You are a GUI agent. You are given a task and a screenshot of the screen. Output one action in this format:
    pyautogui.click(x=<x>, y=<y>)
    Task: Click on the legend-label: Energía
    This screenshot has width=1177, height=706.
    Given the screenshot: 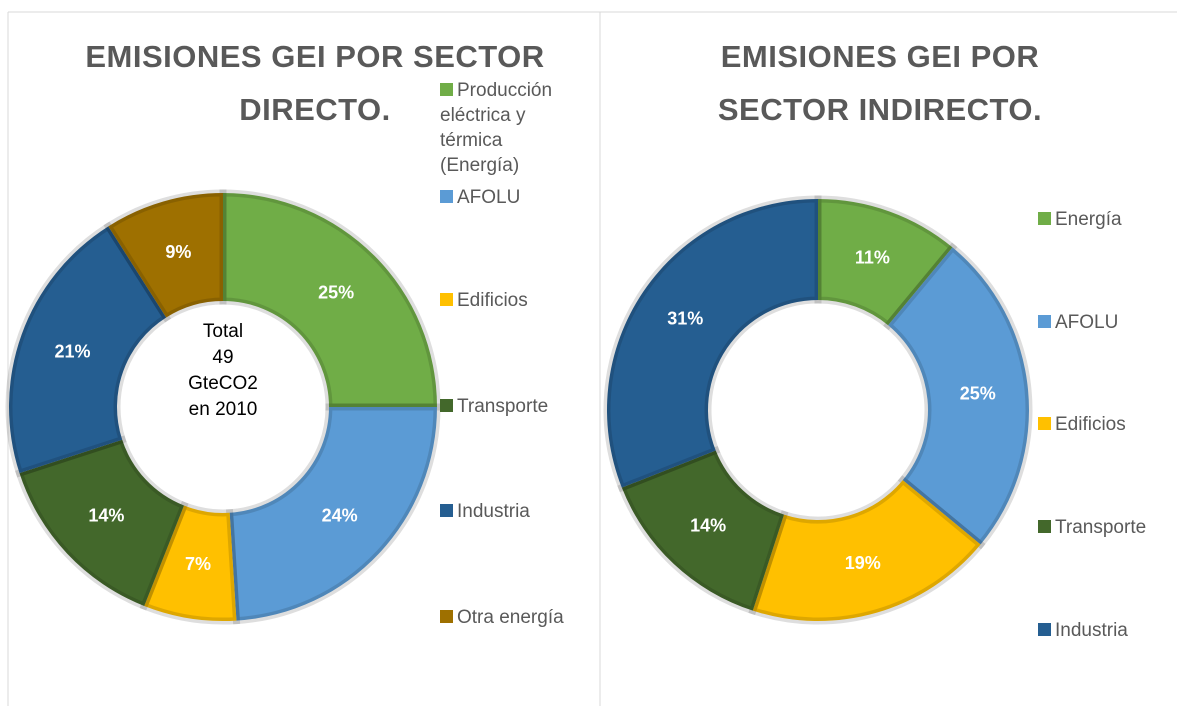 What is the action you would take?
    pyautogui.click(x=1088, y=219)
    